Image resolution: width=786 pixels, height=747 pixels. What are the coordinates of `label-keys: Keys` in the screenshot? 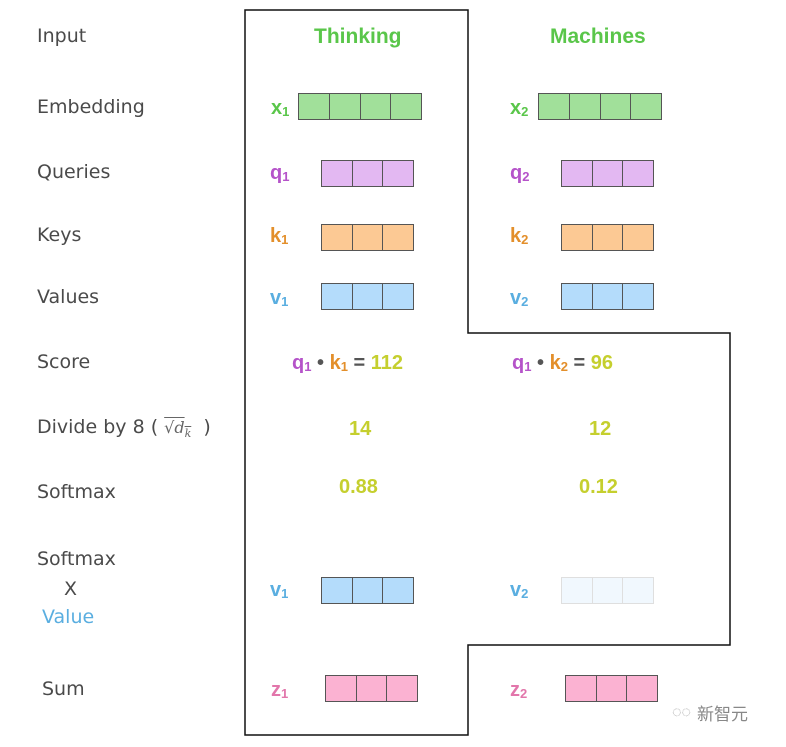 It's located at (59, 235).